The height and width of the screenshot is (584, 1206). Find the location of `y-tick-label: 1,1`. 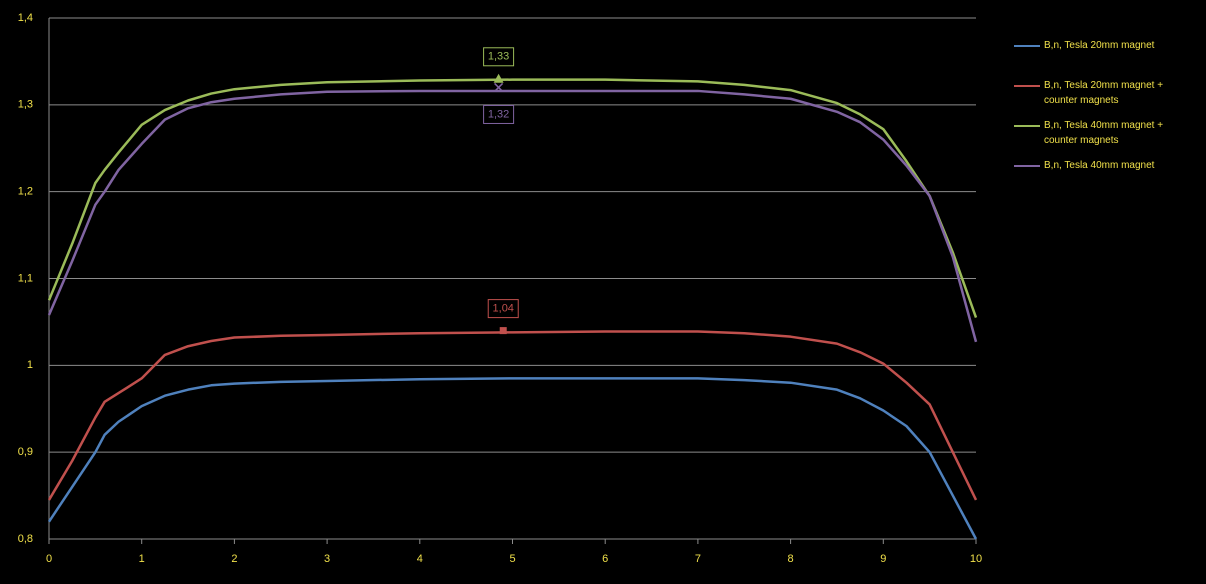

y-tick-label: 1,1 is located at coordinates (25, 278).